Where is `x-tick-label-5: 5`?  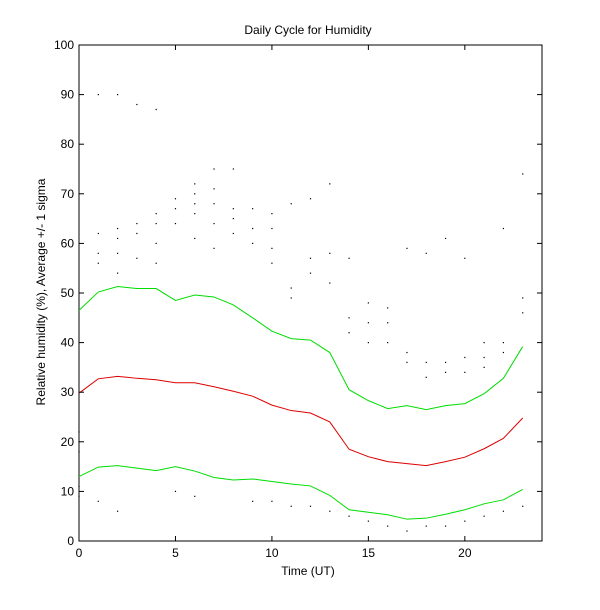
x-tick-label-5: 5 is located at coordinates (175, 553).